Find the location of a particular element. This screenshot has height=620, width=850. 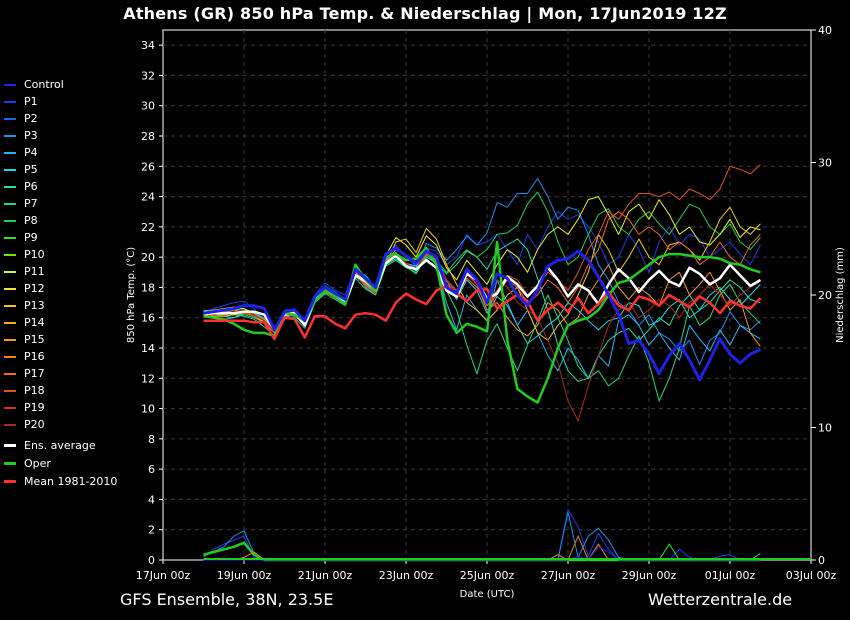

legend-item: P10 is located at coordinates (24, 254).